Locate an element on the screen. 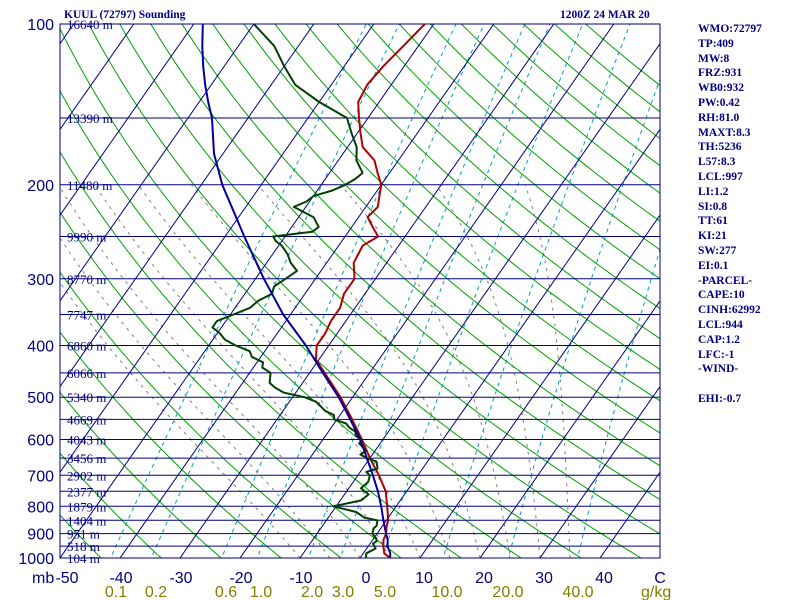  pressure-tick-label: 600 is located at coordinates (40, 441).